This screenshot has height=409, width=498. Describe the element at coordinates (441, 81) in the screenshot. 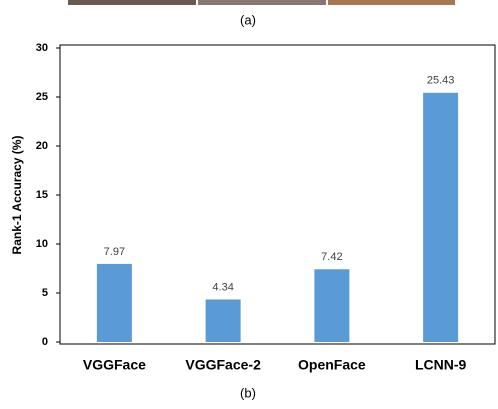

I see `data-label: 25.43` at that location.